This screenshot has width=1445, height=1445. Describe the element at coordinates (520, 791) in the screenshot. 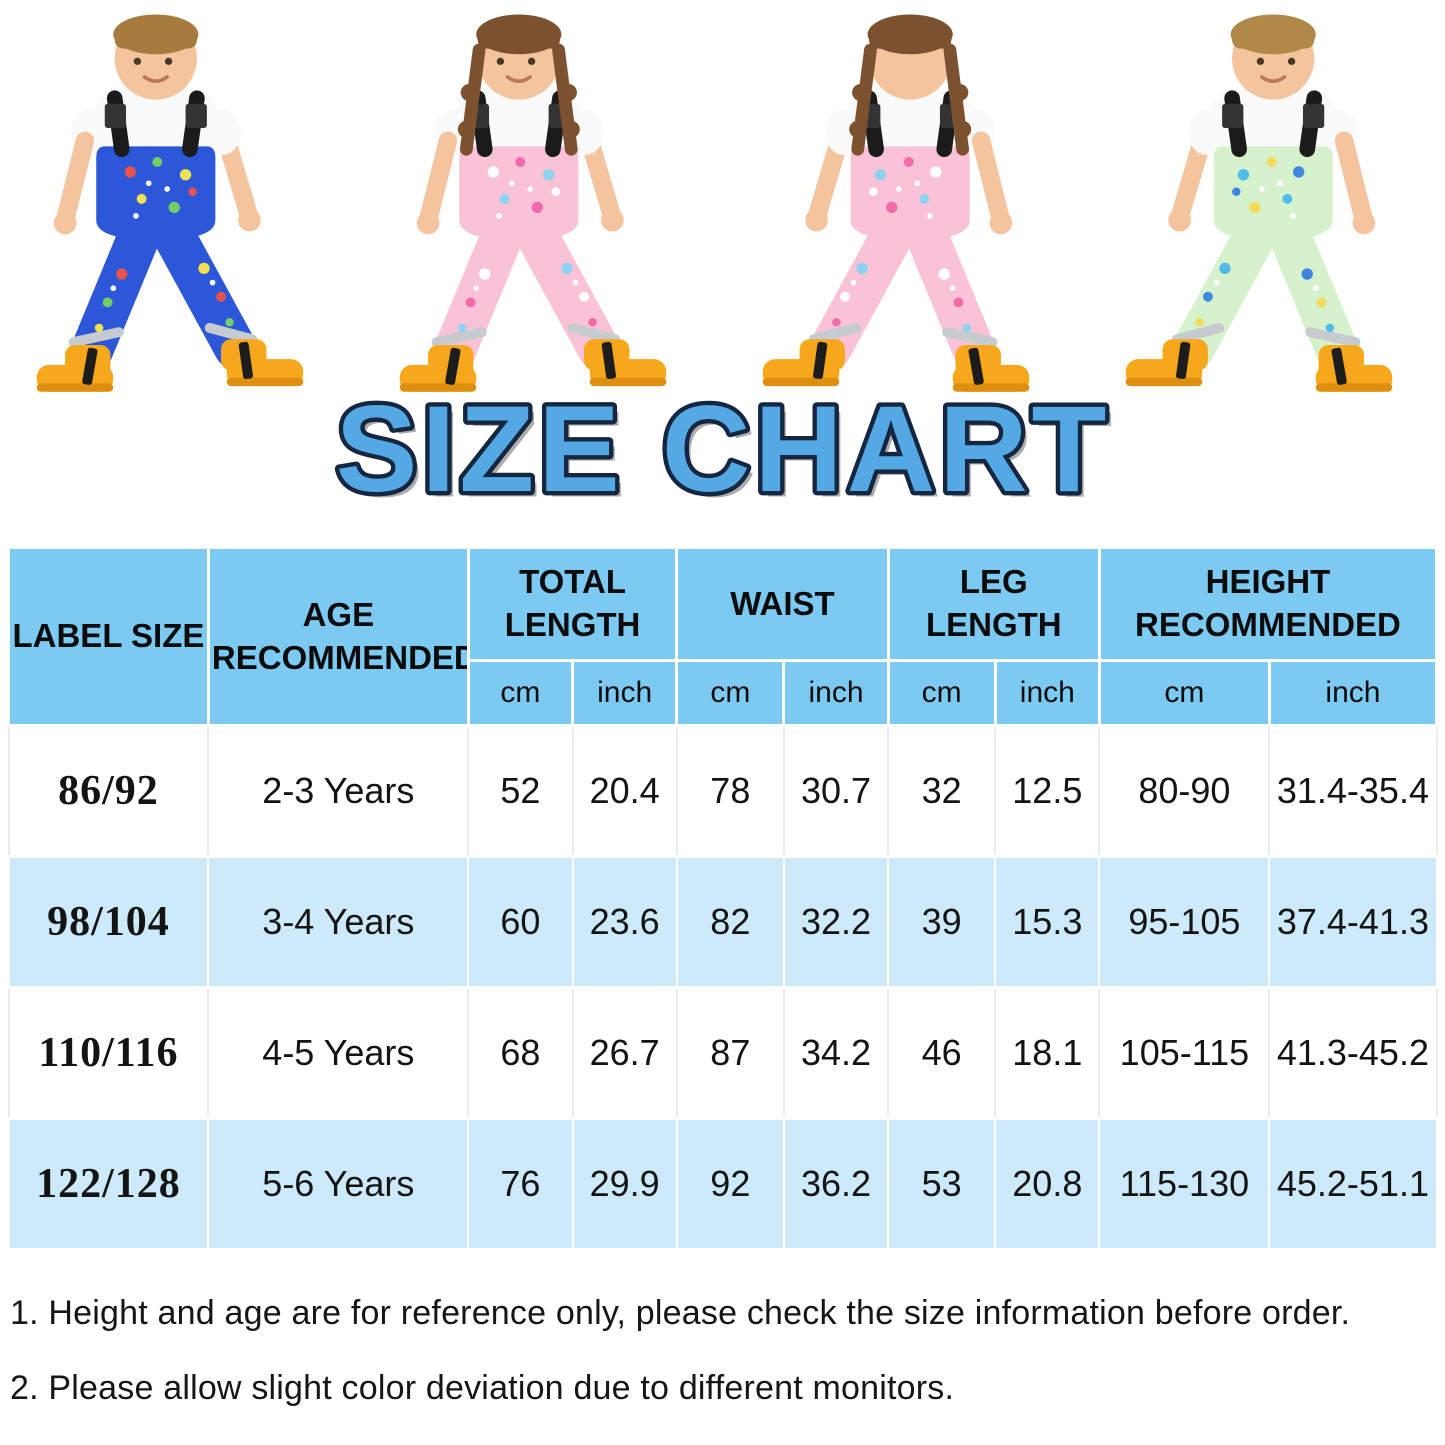

I see `cell-total-cm: 52` at that location.